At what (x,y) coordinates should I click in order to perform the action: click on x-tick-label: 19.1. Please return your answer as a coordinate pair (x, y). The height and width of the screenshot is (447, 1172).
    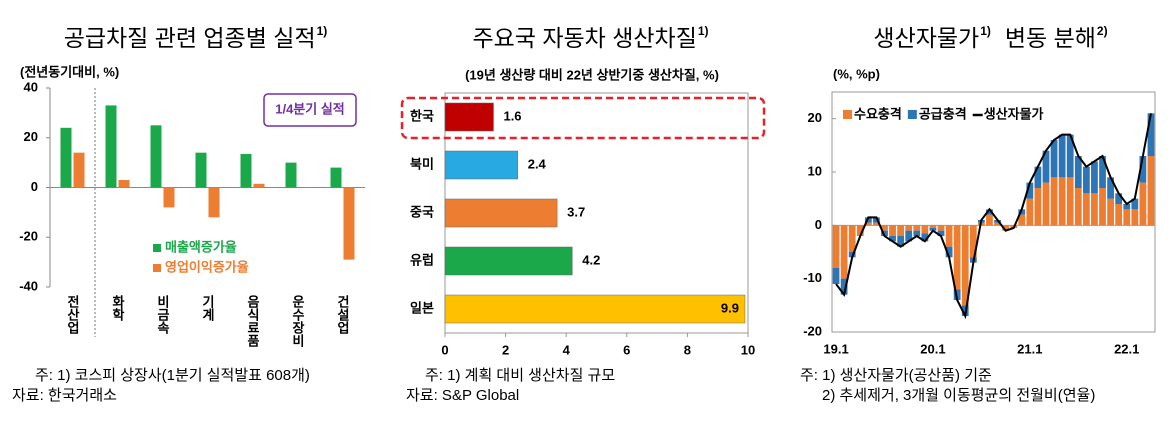
    Looking at the image, I should click on (835, 348).